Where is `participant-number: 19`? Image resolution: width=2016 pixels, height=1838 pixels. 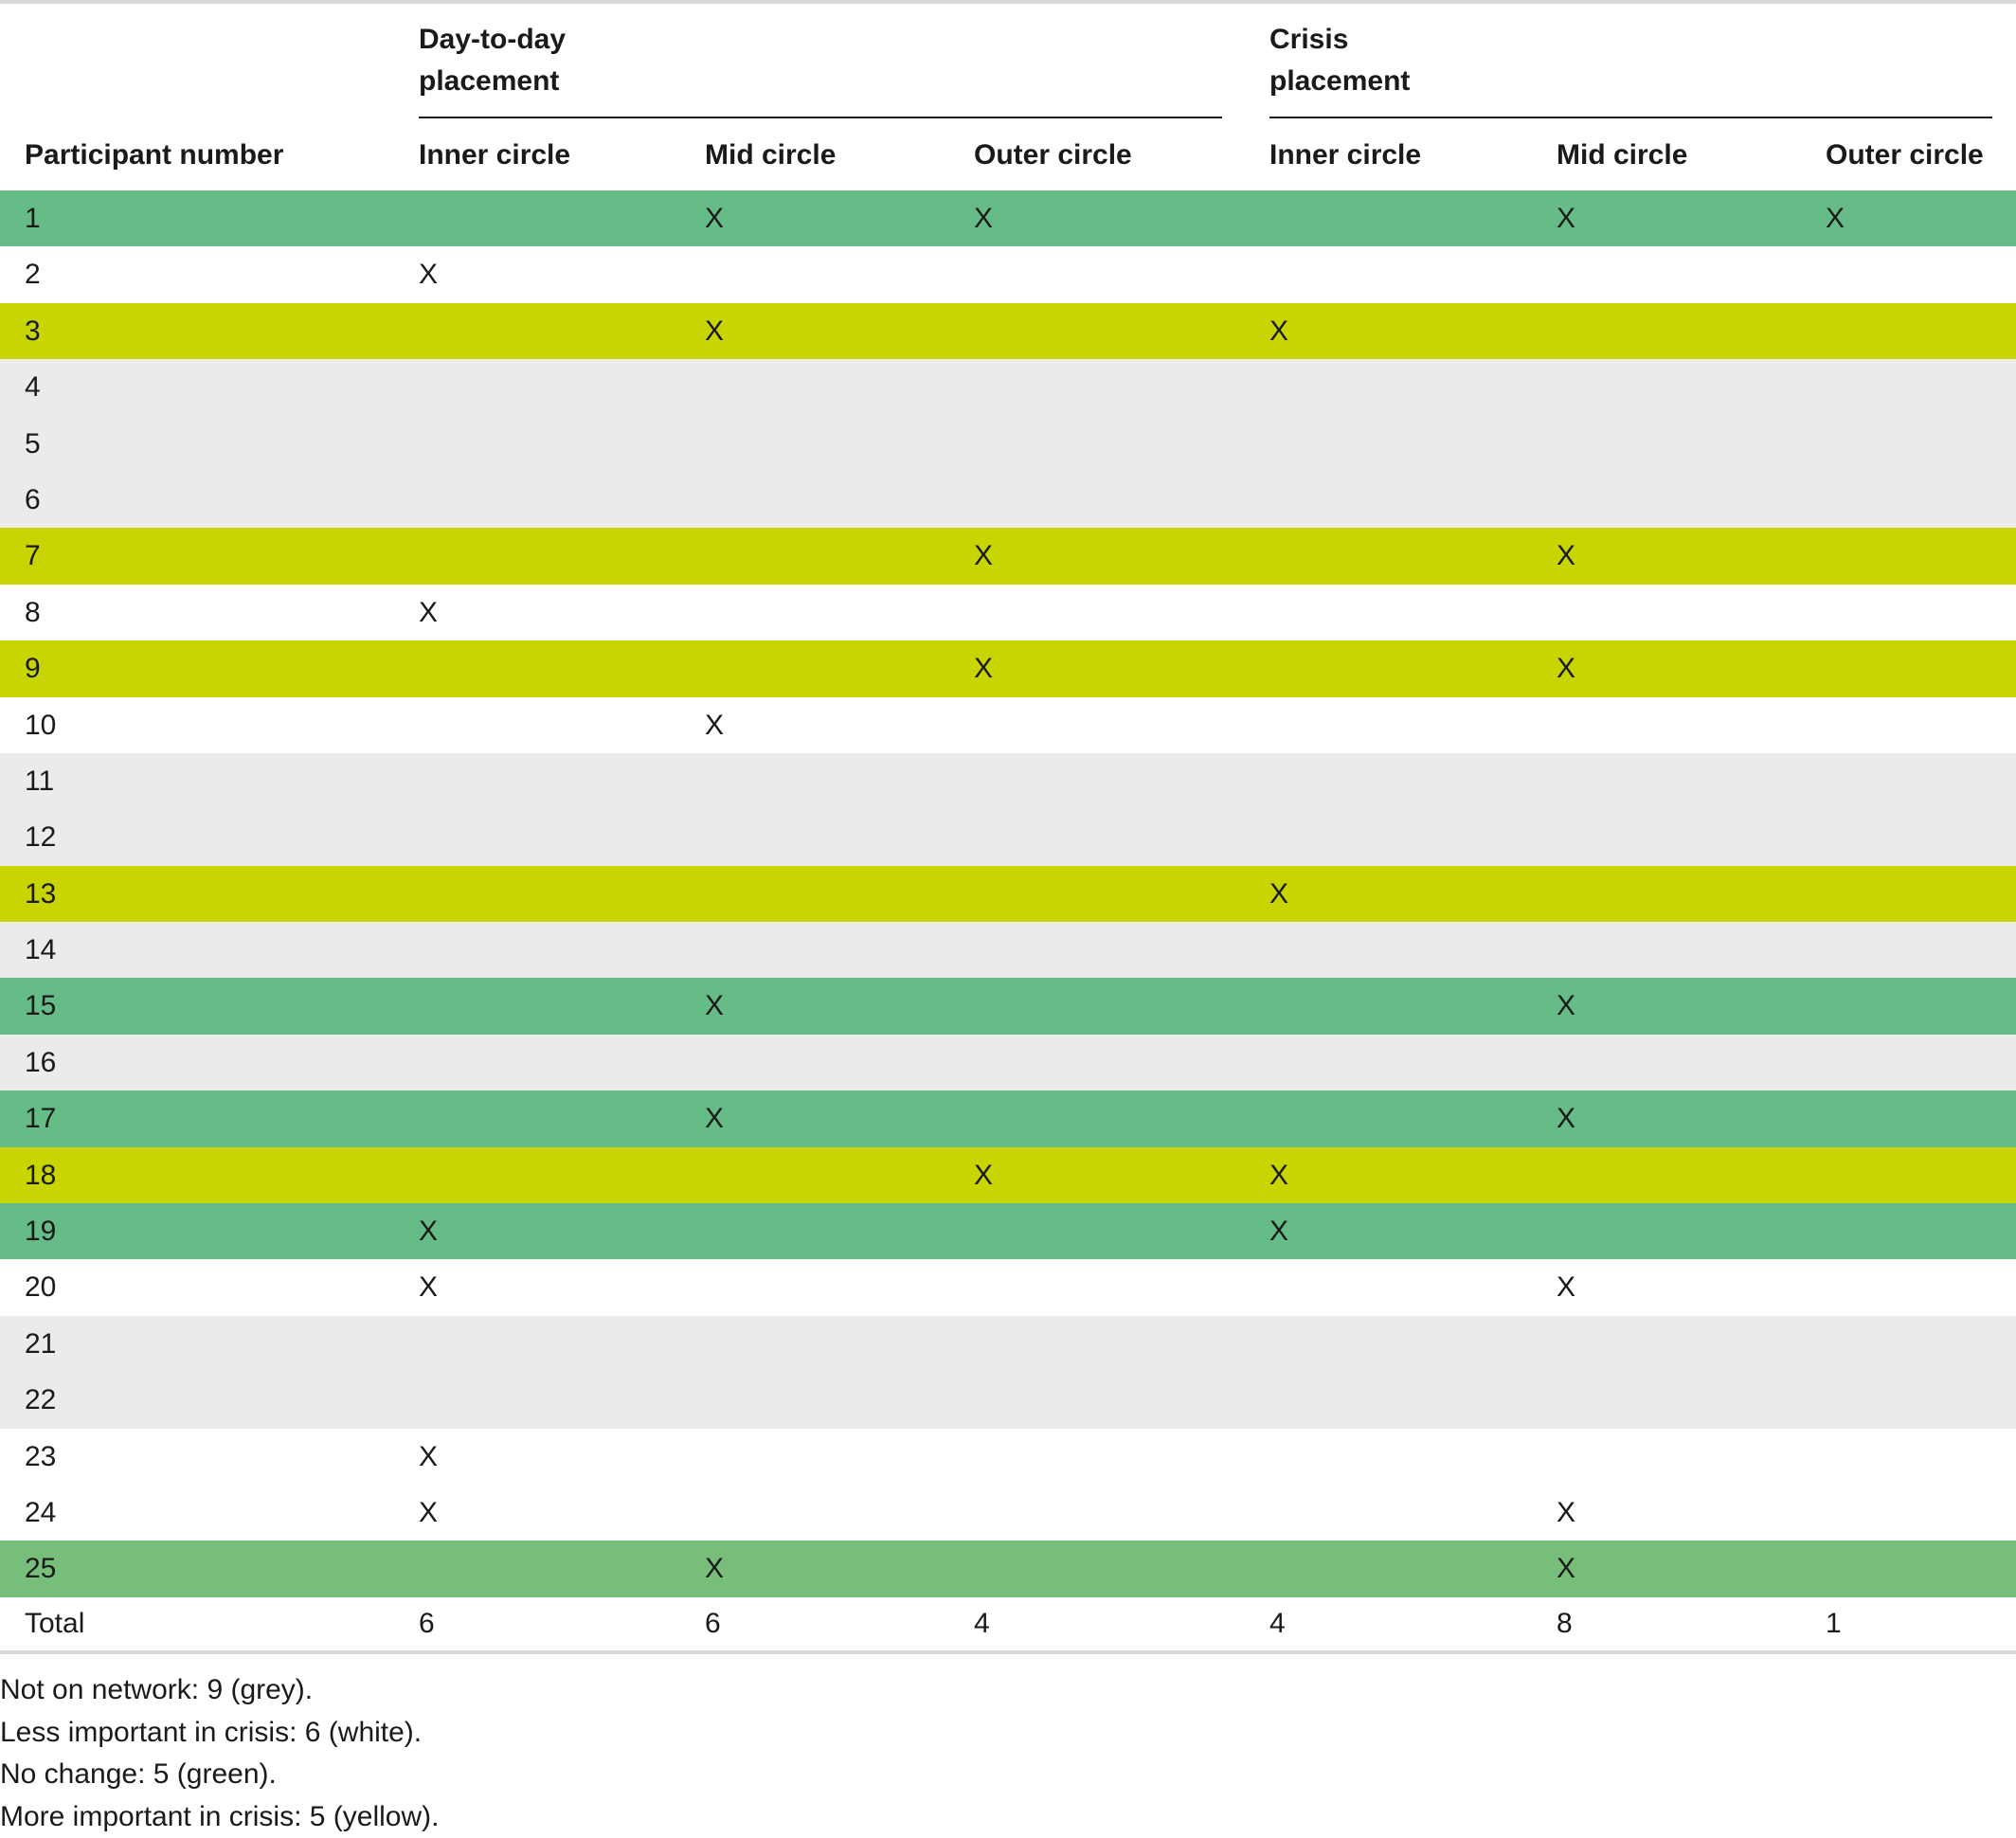 participant-number: 19 is located at coordinates (40, 1231).